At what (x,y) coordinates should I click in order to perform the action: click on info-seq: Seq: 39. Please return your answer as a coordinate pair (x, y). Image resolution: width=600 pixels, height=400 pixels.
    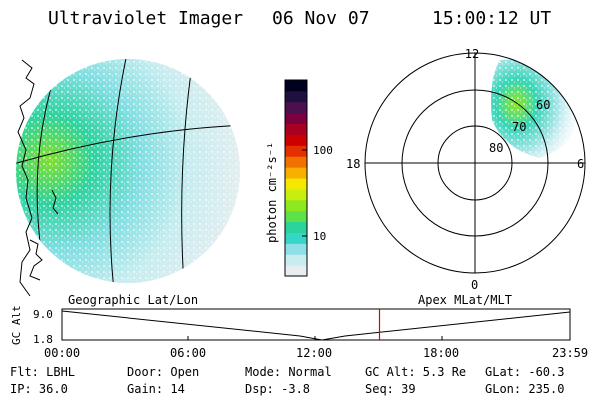
    Looking at the image, I should click on (390, 389).